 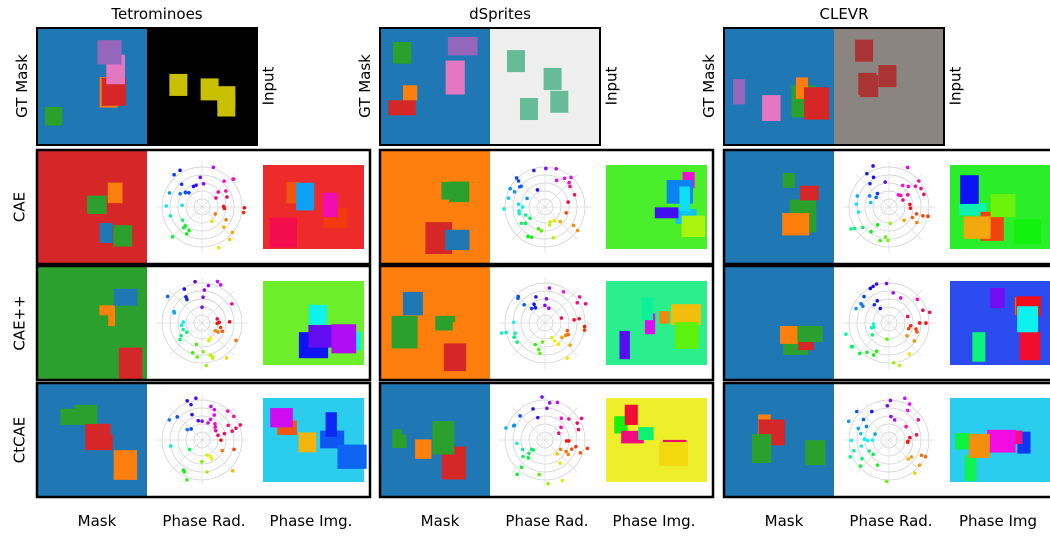 What do you see at coordinates (656, 440) in the screenshot?
I see `phase-img-bg` at bounding box center [656, 440].